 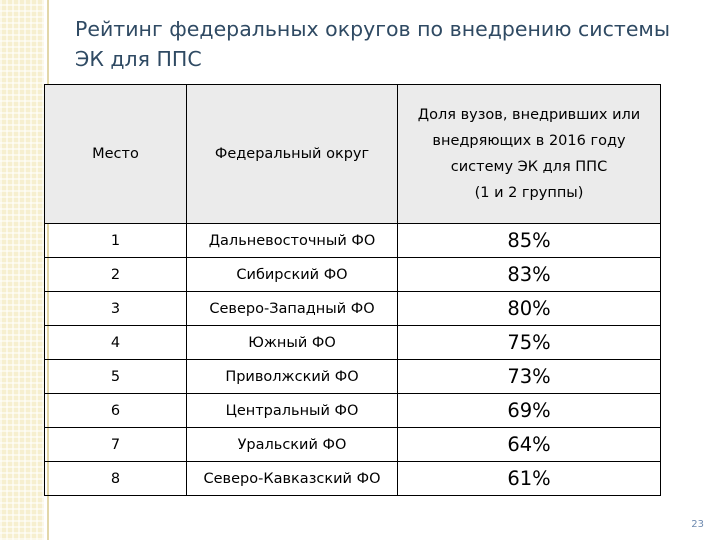 What do you see at coordinates (529, 240) in the screenshot?
I see `share-cell: 85%` at bounding box center [529, 240].